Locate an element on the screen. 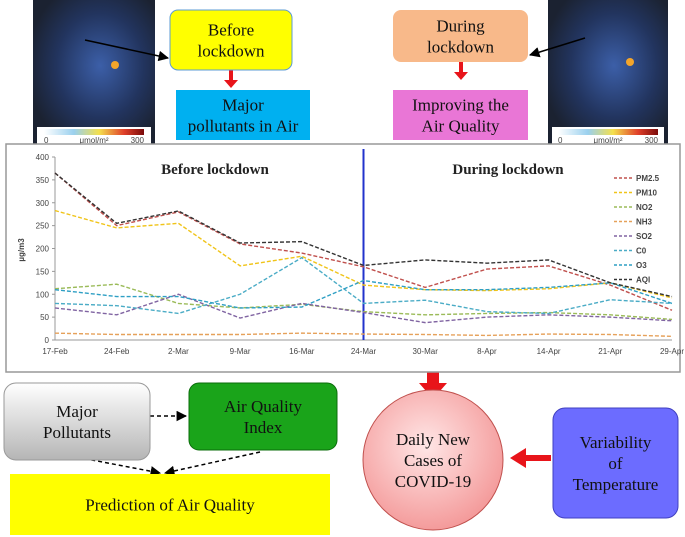  node-label: Daily New is located at coordinates (433, 439).